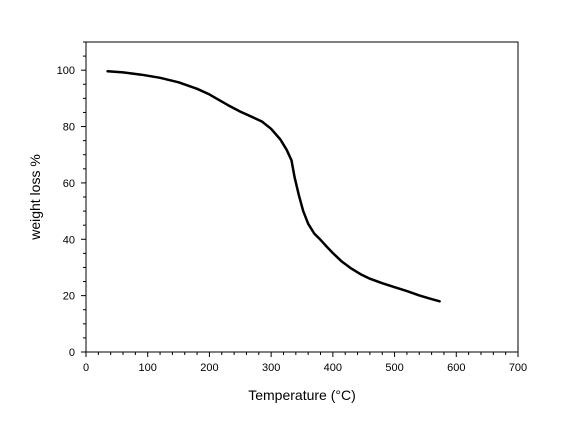 The height and width of the screenshot is (423, 570). Describe the element at coordinates (302, 395) in the screenshot. I see `x-axis-label: Temperature (°C)` at that location.